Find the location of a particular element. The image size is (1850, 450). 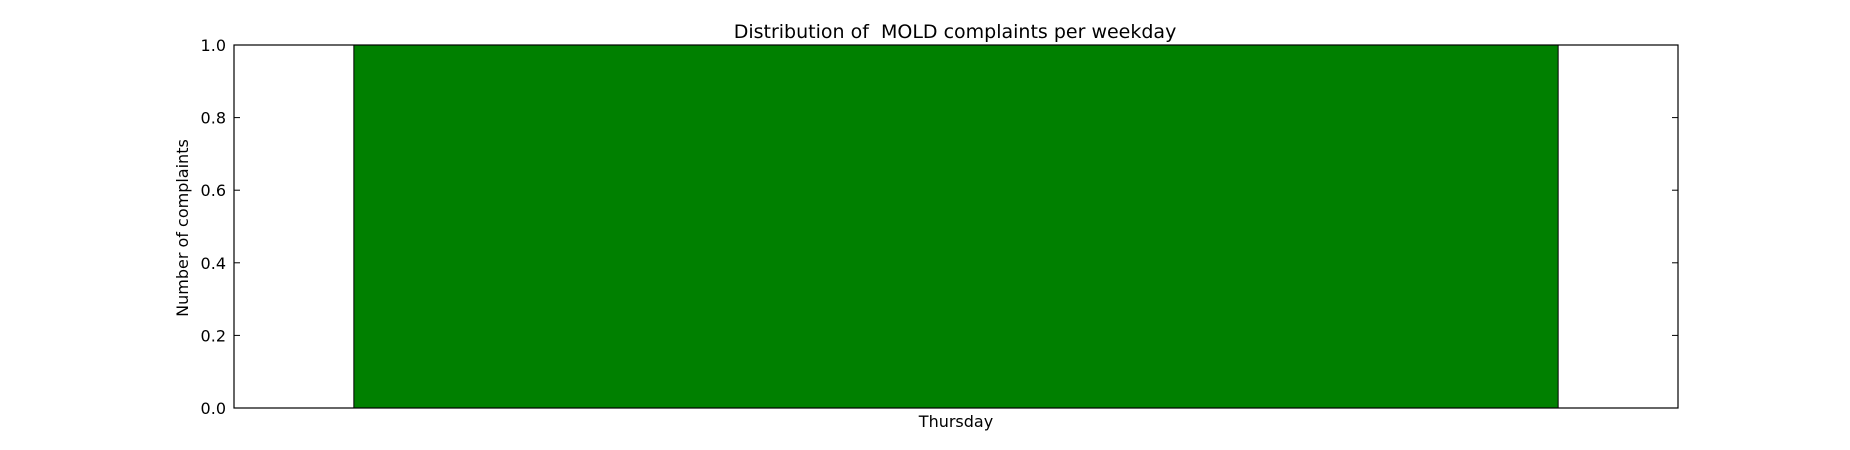

y-tick-label: 0.2 is located at coordinates (213, 335).